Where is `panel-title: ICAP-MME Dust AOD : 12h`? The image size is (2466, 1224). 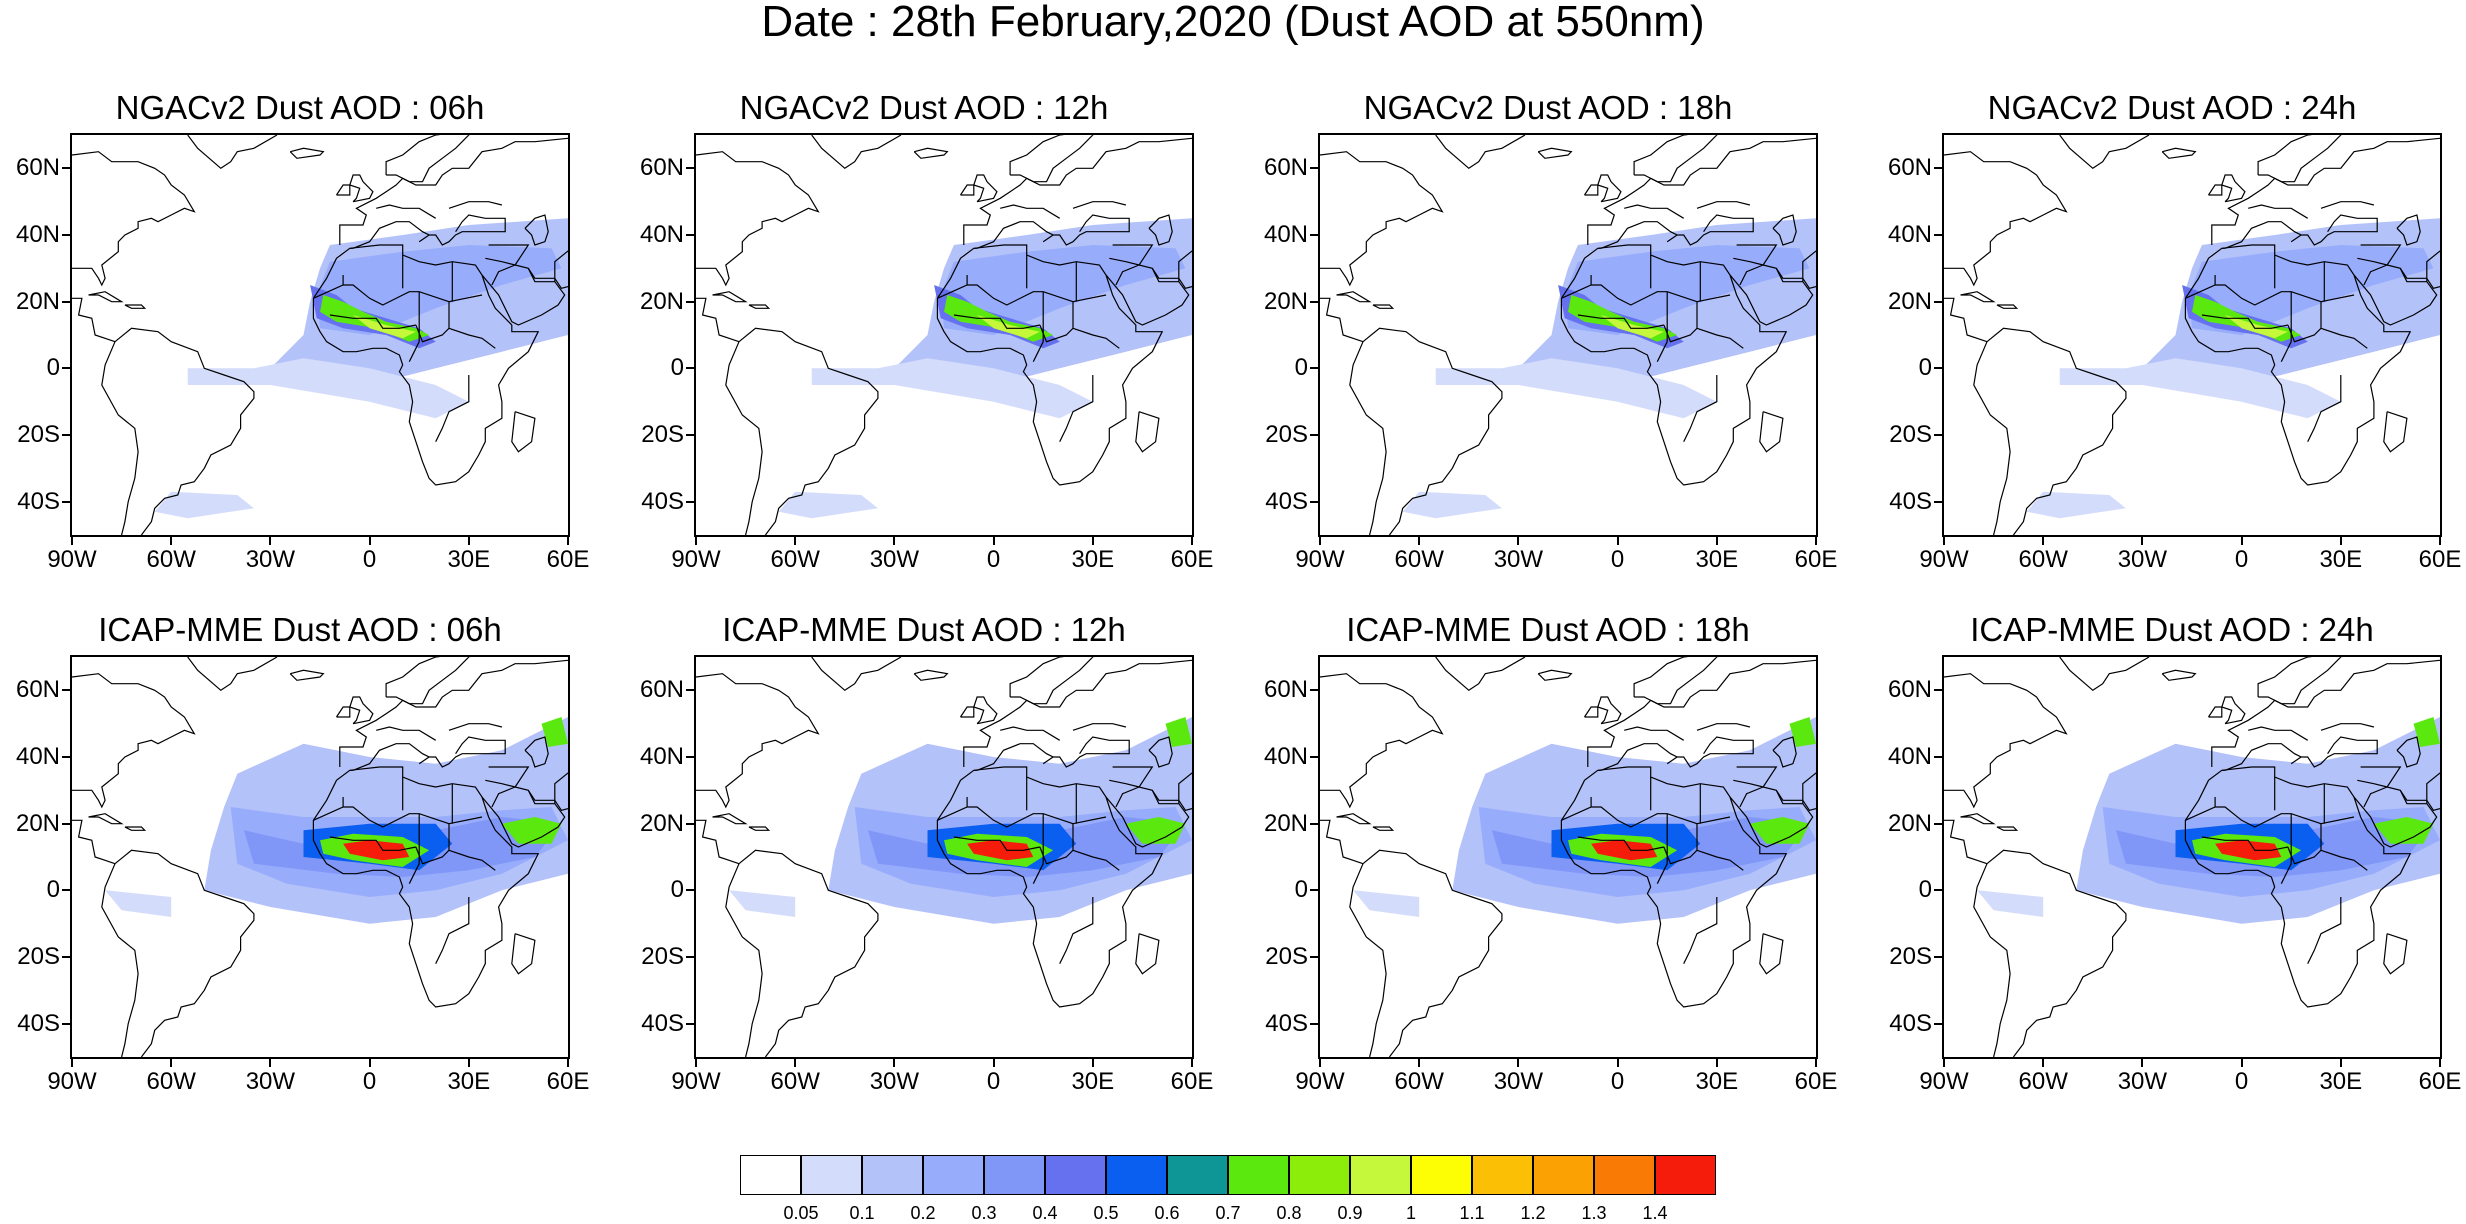
panel-title: ICAP-MME Dust AOD : 12h is located at coordinates (924, 629).